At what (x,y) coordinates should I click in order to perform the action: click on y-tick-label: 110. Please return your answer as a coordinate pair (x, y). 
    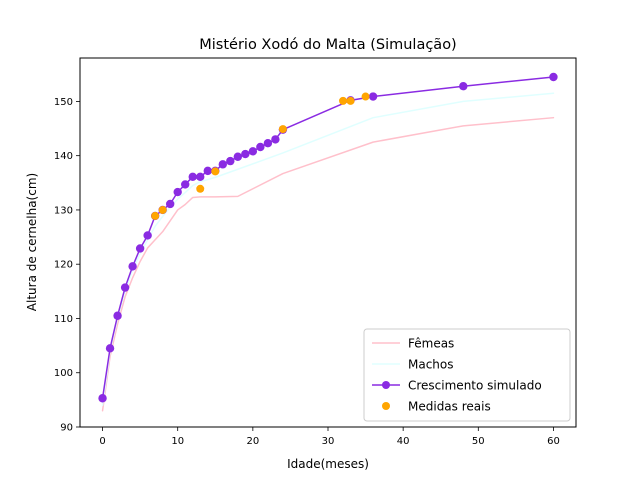
    Looking at the image, I should click on (63, 319).